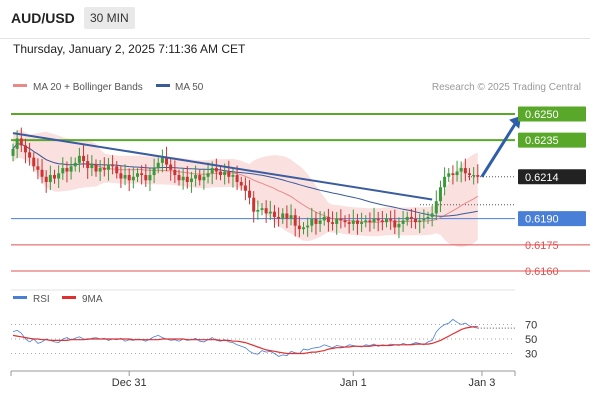 This screenshot has height=400, width=590. What do you see at coordinates (542, 178) in the screenshot?
I see `last-price-label: 0.6214` at bounding box center [542, 178].